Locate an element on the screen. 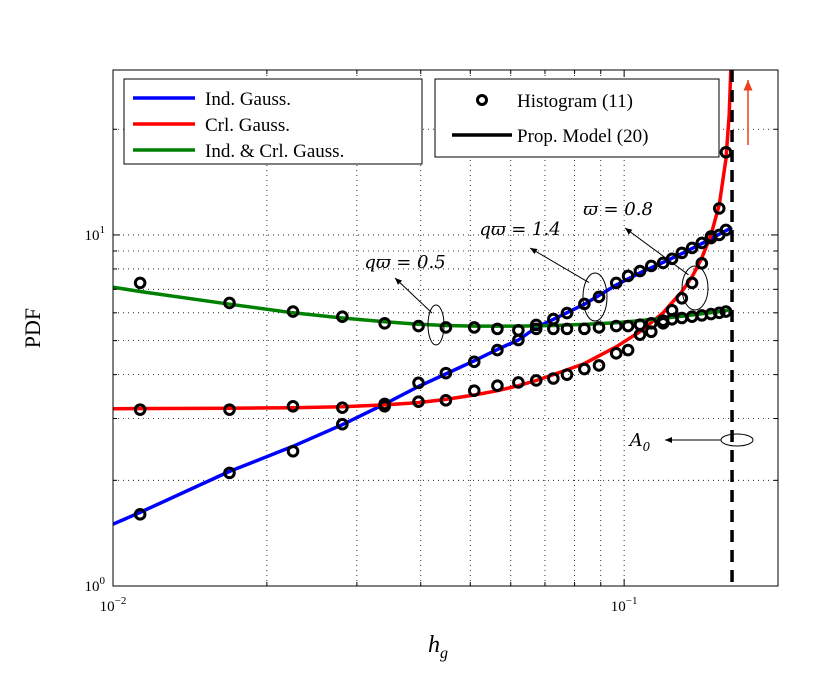  legend-label: Ind. Gauss. is located at coordinates (248, 99).